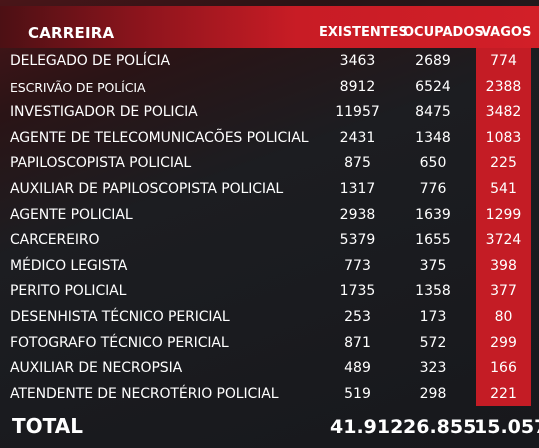 Image resolution: width=539 pixels, height=448 pixels. I want to click on header-existentes: EXISTENTES, so click(363, 32).